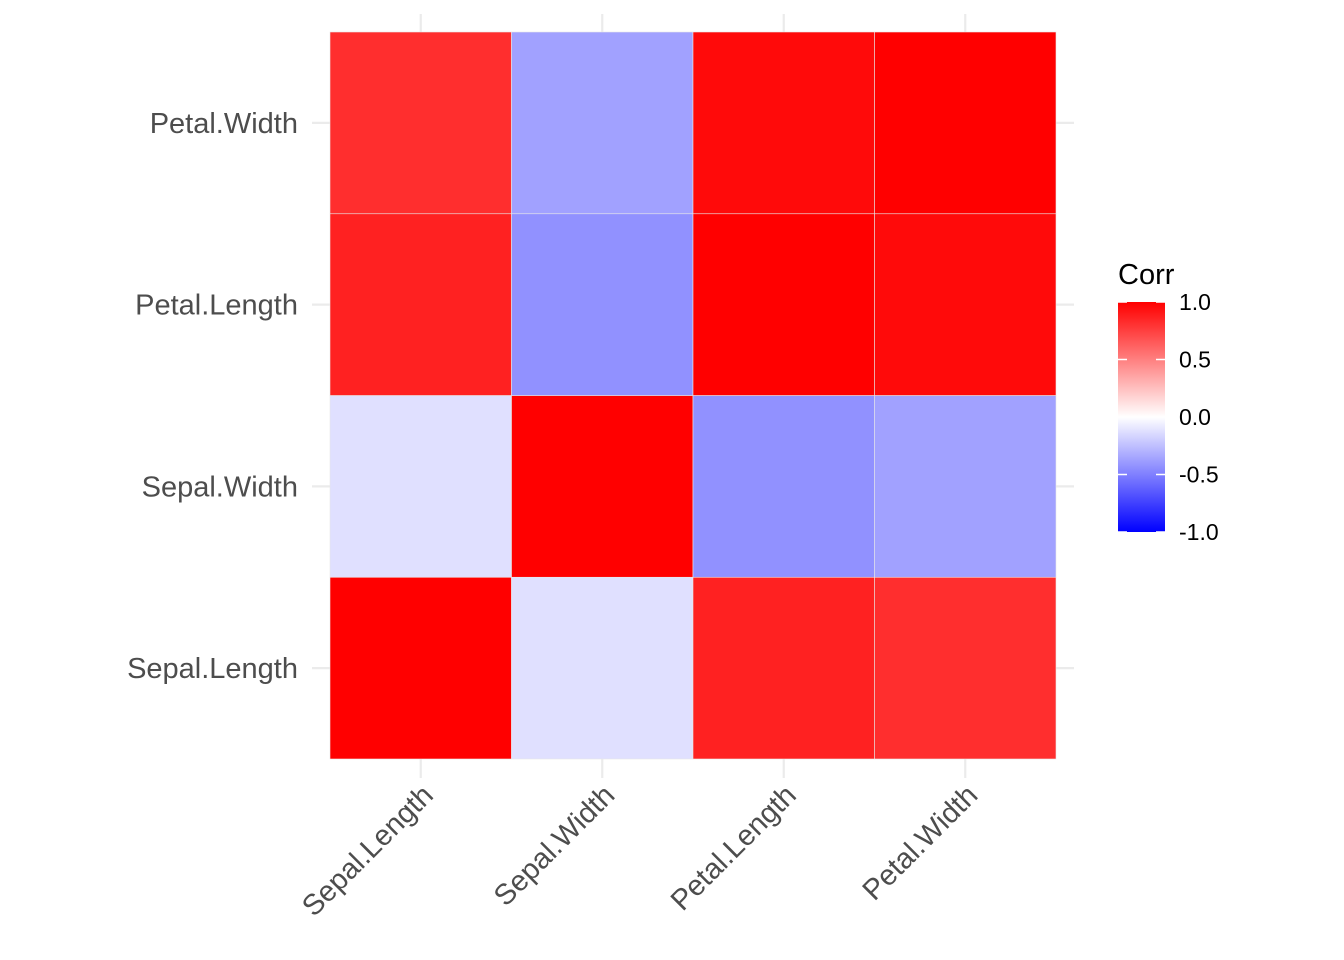 Image resolution: width=1344 pixels, height=960 pixels. What do you see at coordinates (1168, 417) in the screenshot?
I see `legend-ticks: 1.0 0.5 0.0 -0.5 -1.0` at bounding box center [1168, 417].